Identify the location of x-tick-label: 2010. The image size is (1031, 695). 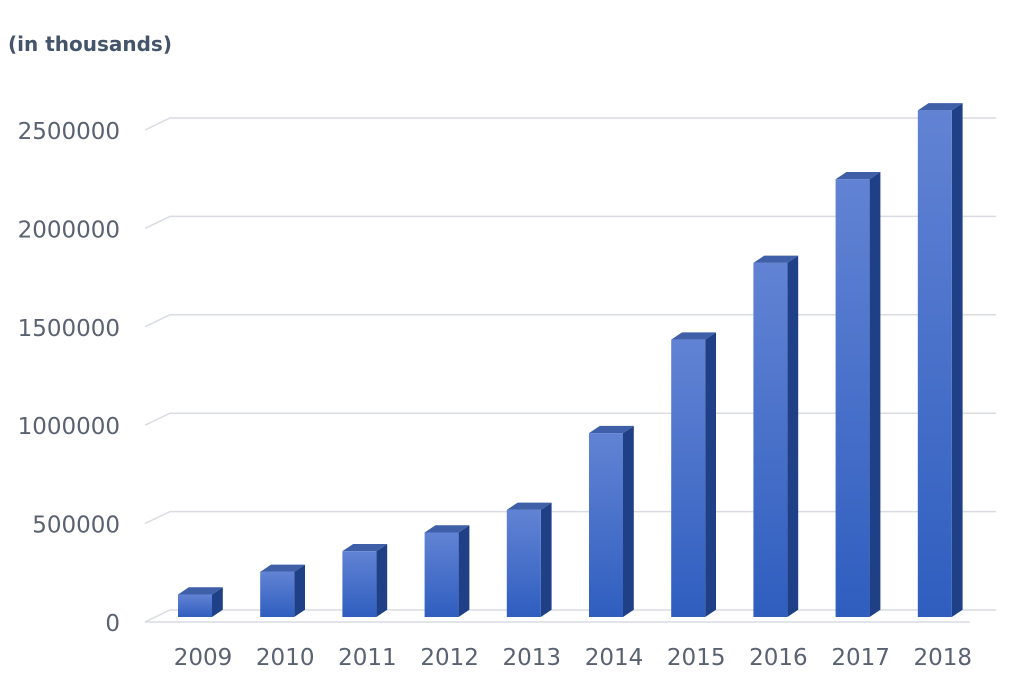
(285, 658).